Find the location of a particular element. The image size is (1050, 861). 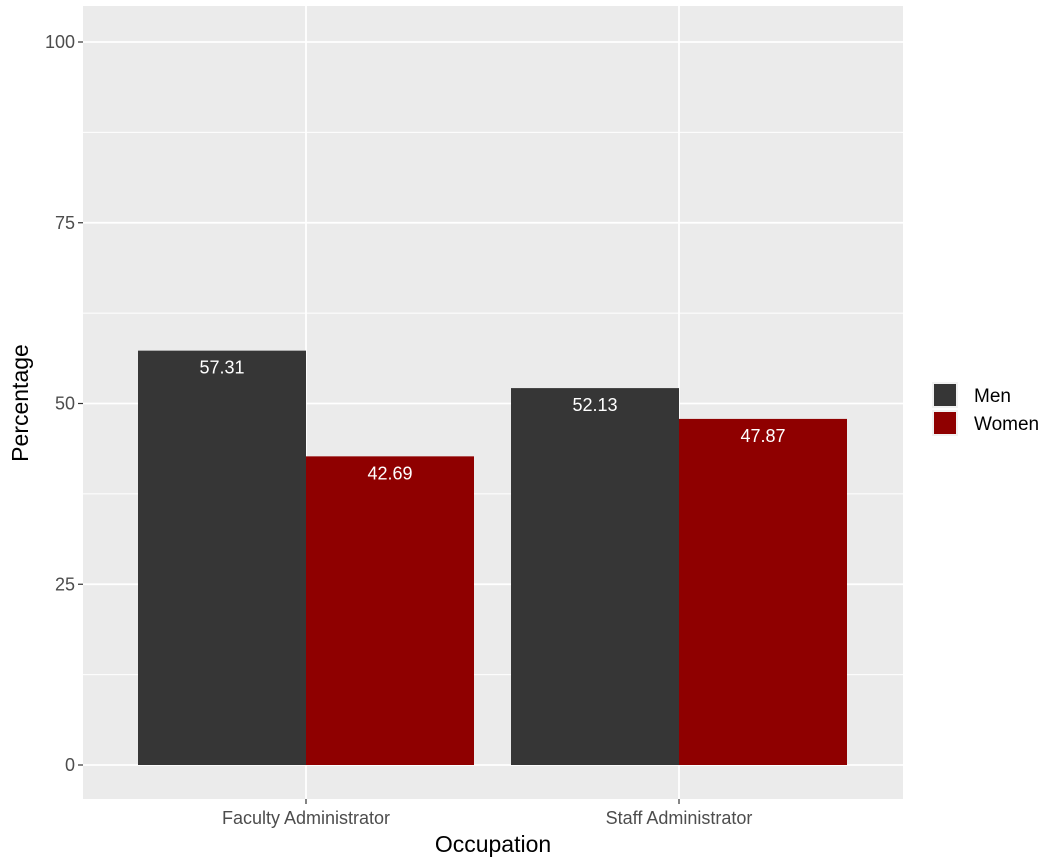

legend-swatch-women is located at coordinates (945, 423).